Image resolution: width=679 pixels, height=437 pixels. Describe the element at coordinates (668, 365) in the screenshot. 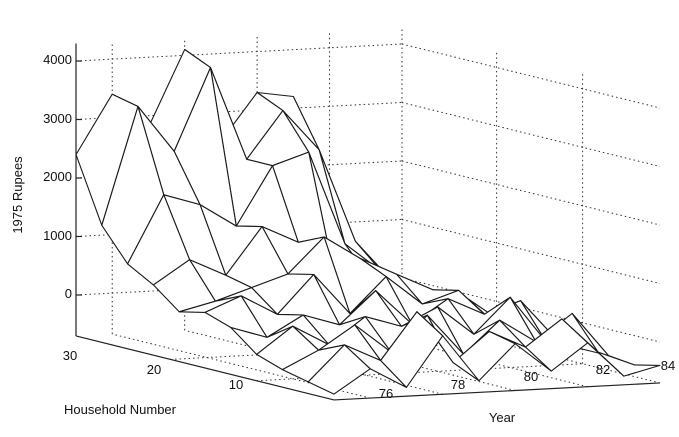

I see `x-tick-label: 84` at that location.